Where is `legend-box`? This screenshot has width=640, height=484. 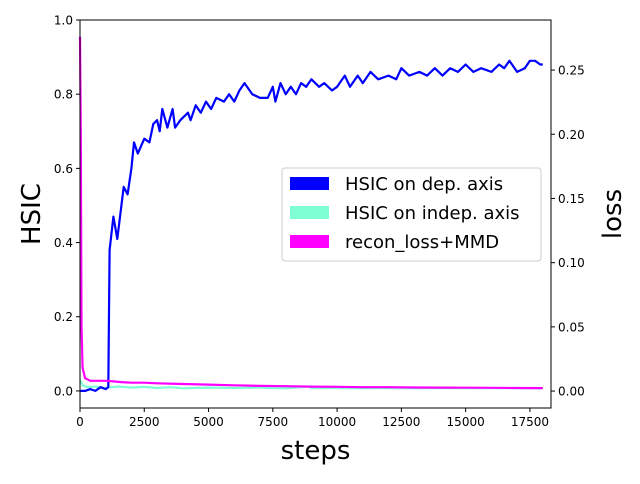
legend-box is located at coordinates (411, 214).